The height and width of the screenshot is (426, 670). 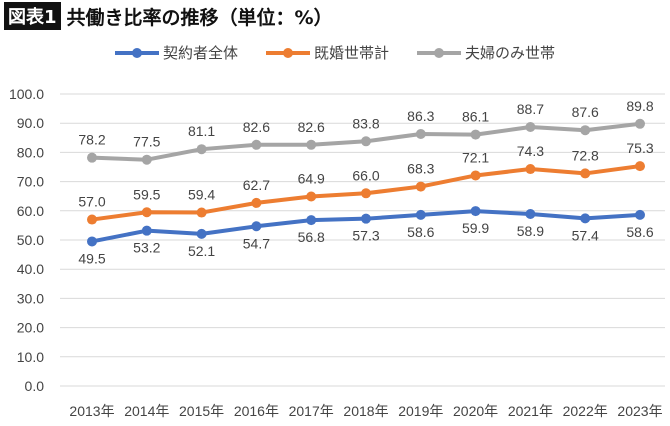 What do you see at coordinates (30, 123) in the screenshot?
I see `y-tick-label: 90.0` at bounding box center [30, 123].